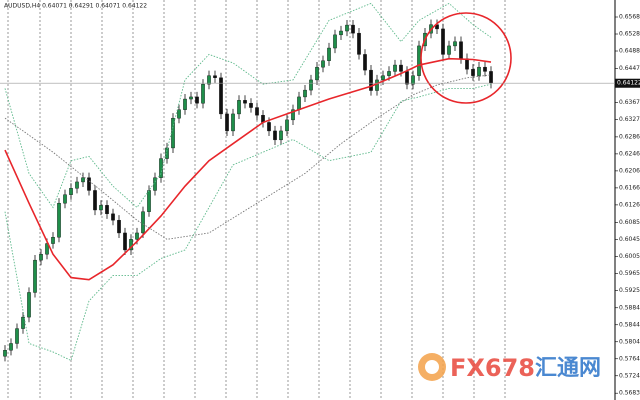  Describe the element at coordinates (627, 83) in the screenshot. I see `last-price-box` at that location.